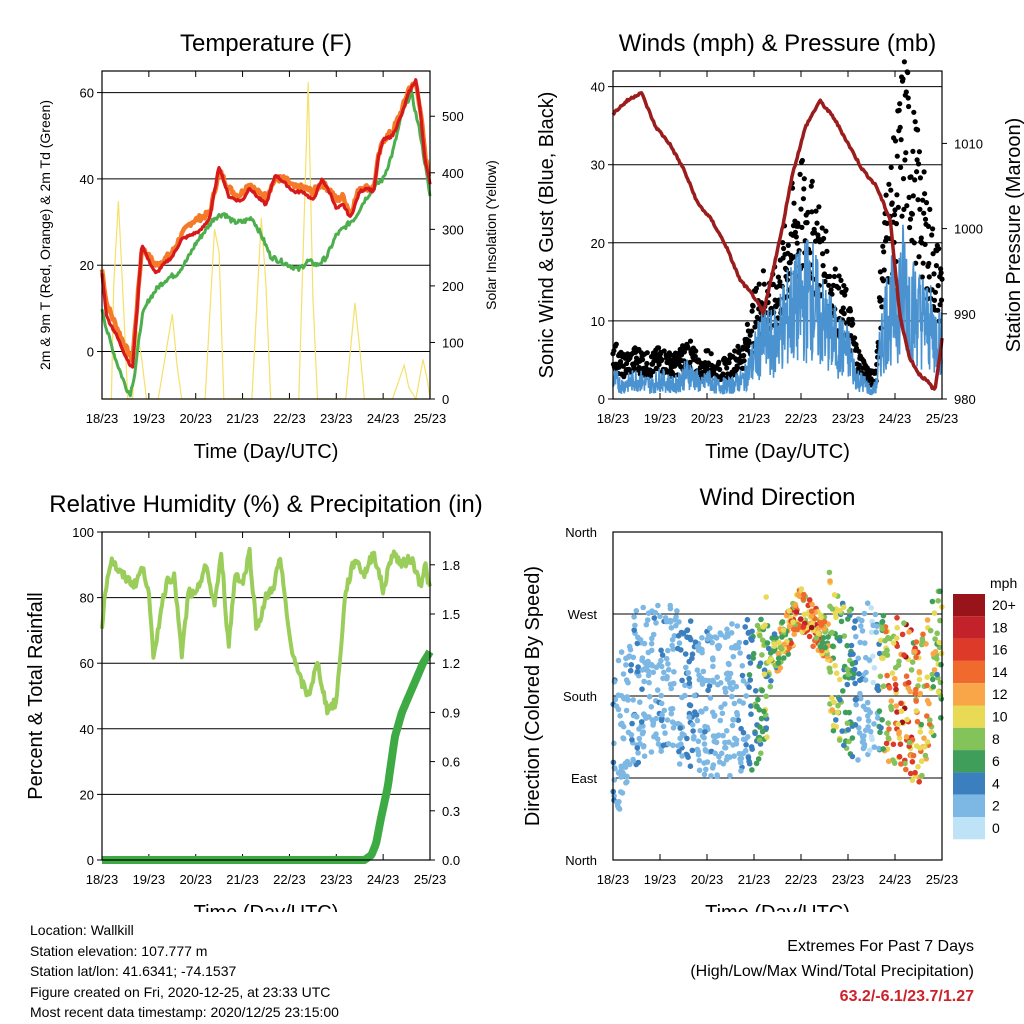  What do you see at coordinates (266, 756) in the screenshot?
I see `precip-line` at bounding box center [266, 756].